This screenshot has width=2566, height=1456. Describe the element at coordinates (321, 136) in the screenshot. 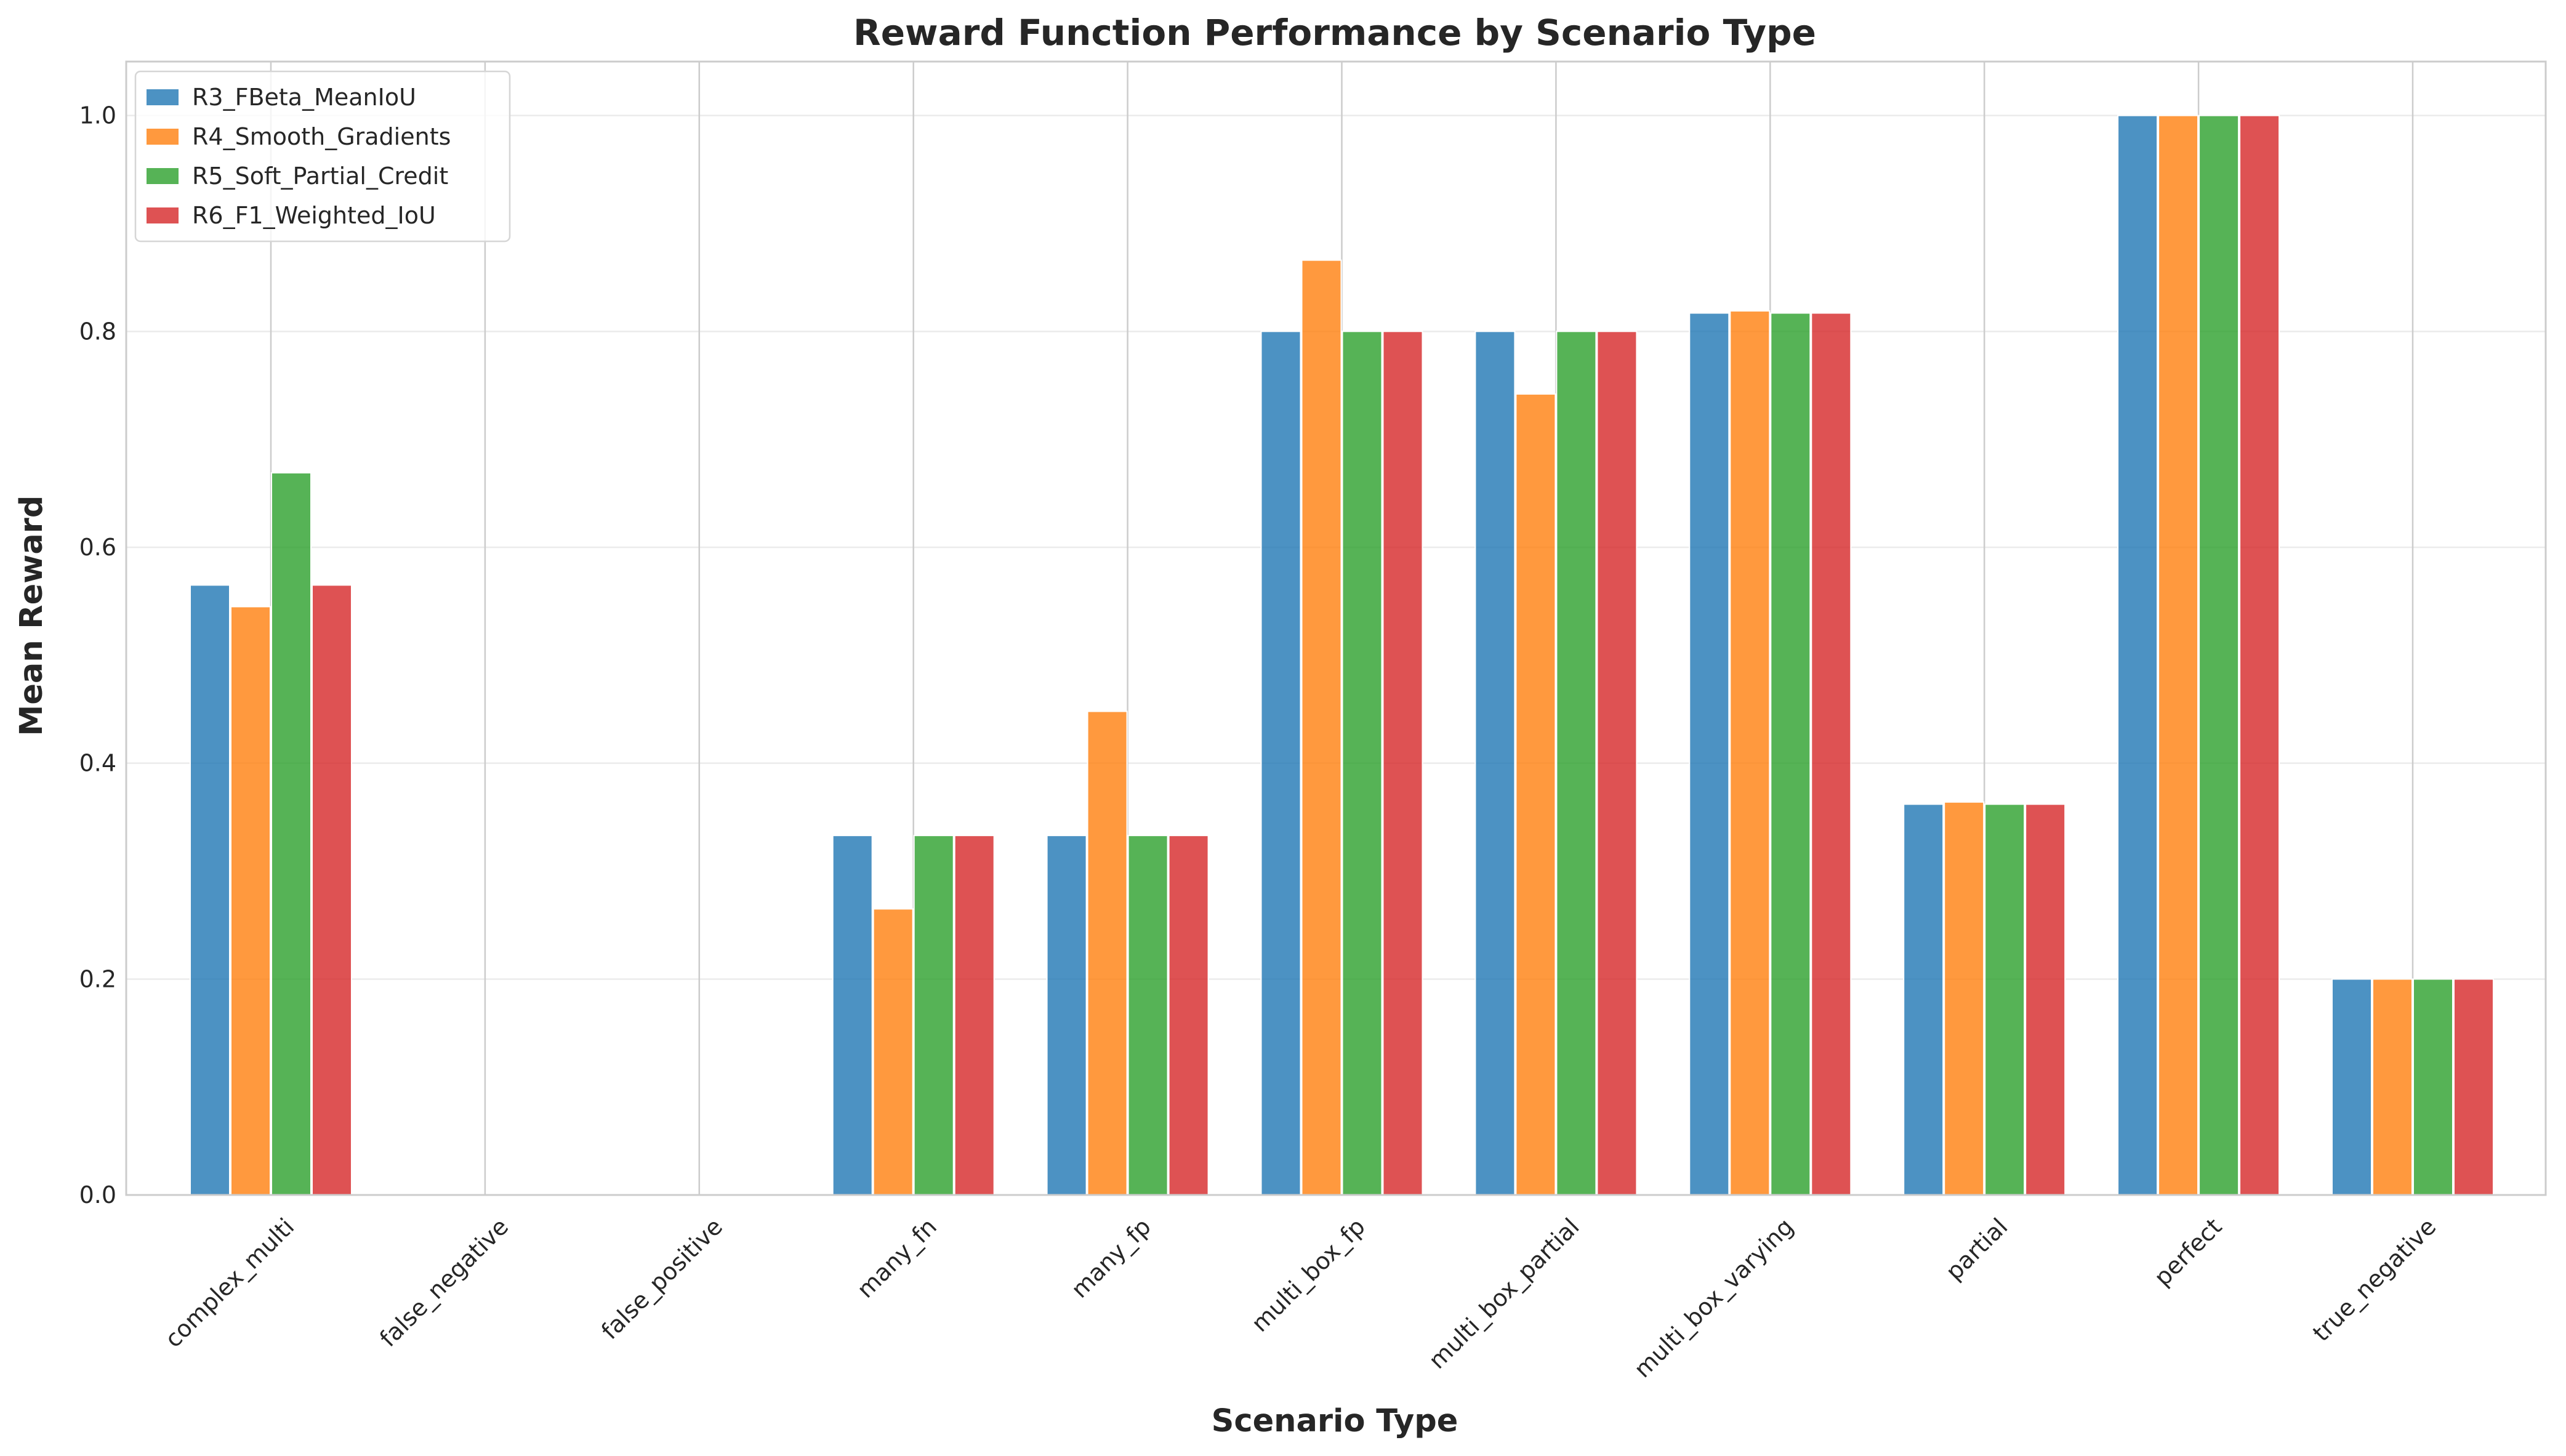

I see `legend-label: R4_Smooth_Gradients` at that location.